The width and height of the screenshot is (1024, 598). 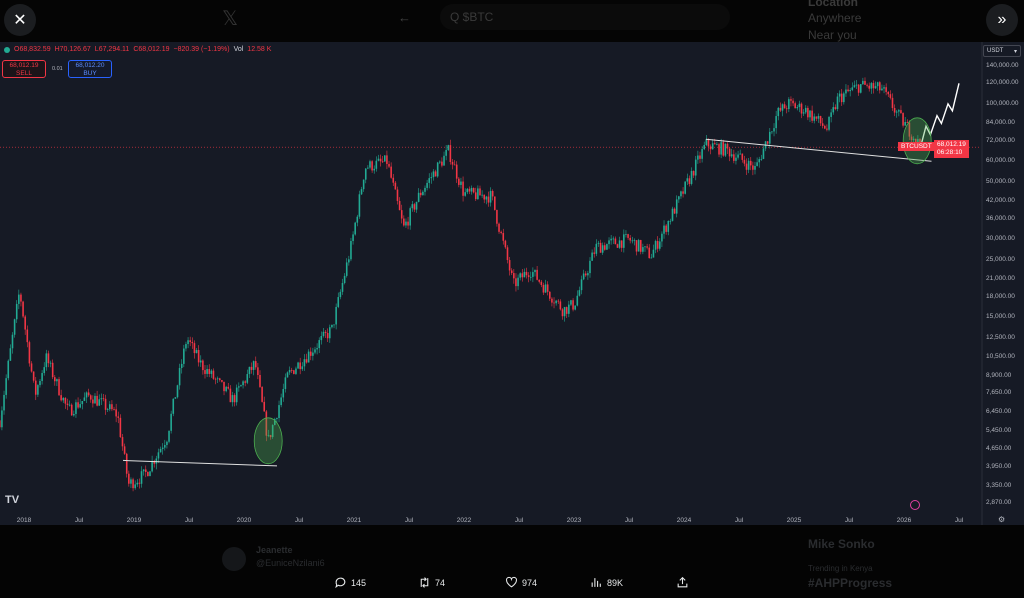 I want to click on search-input: Q $BTC, so click(x=585, y=17).